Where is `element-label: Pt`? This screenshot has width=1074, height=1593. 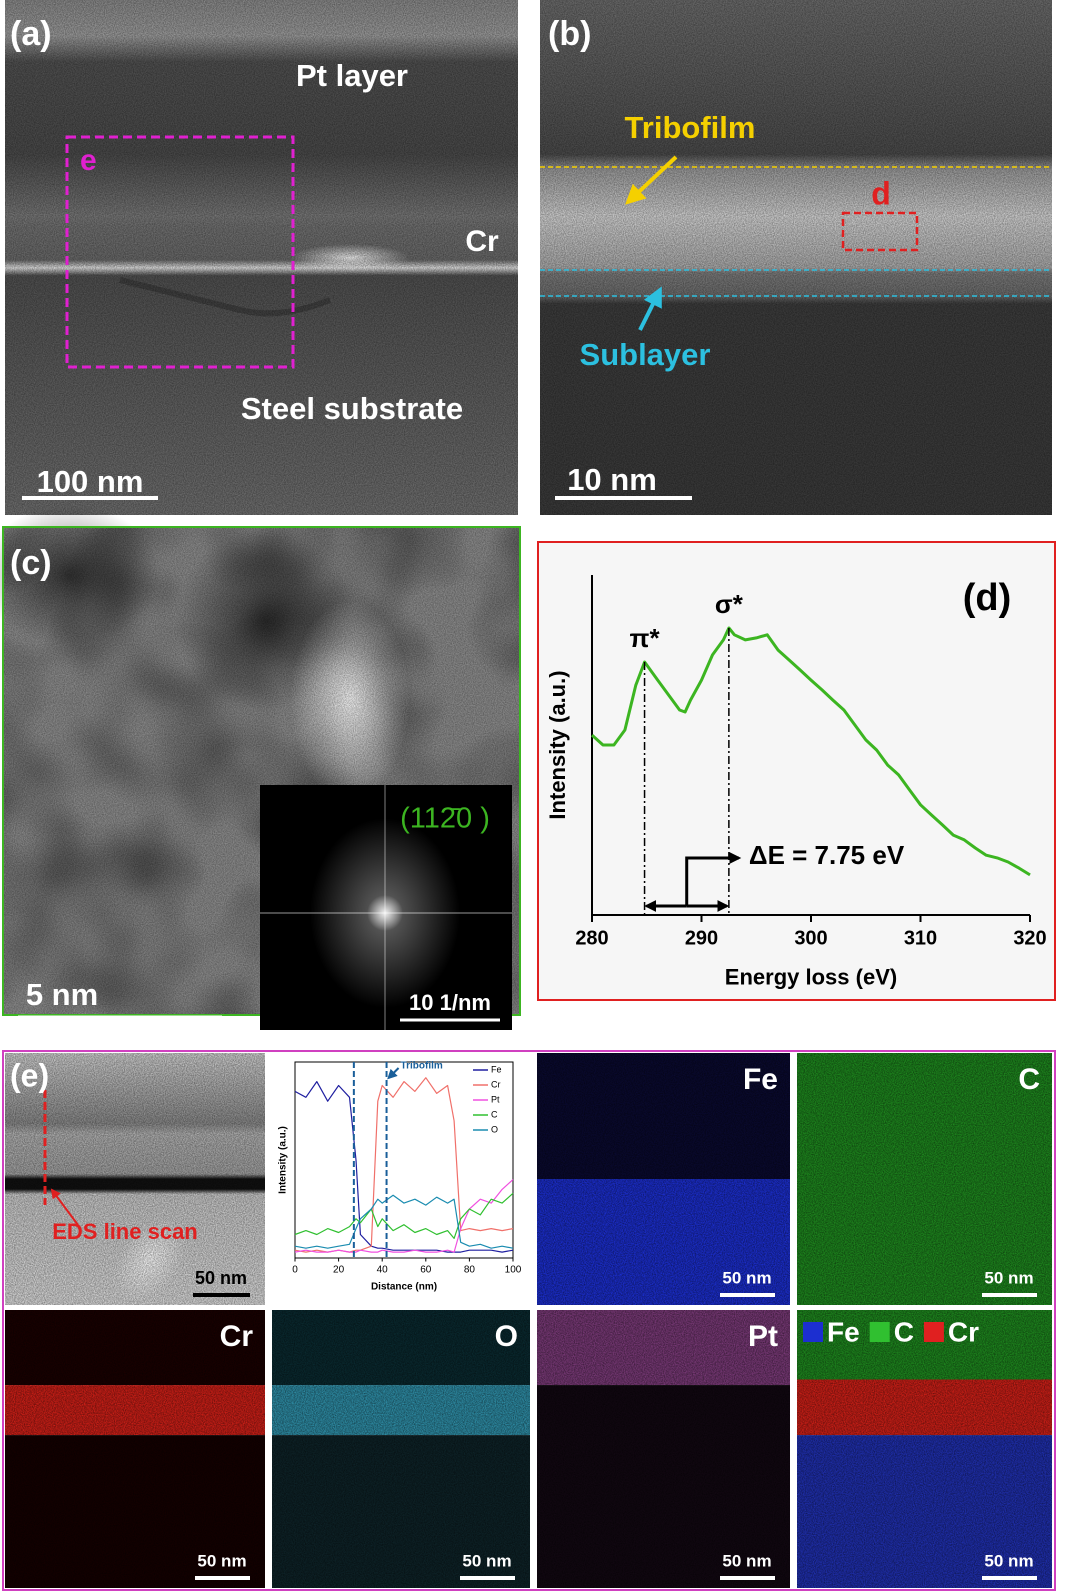 element-label: Pt is located at coordinates (763, 1336).